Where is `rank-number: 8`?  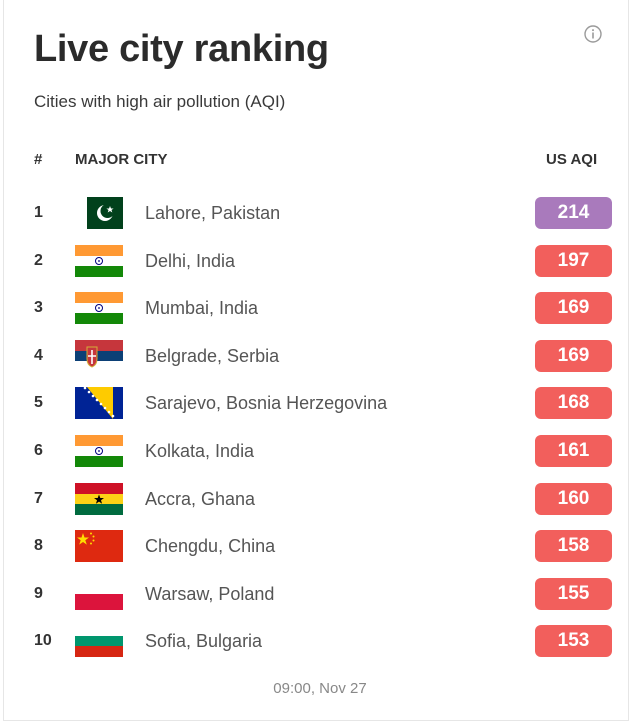 rank-number: 8 is located at coordinates (38, 546).